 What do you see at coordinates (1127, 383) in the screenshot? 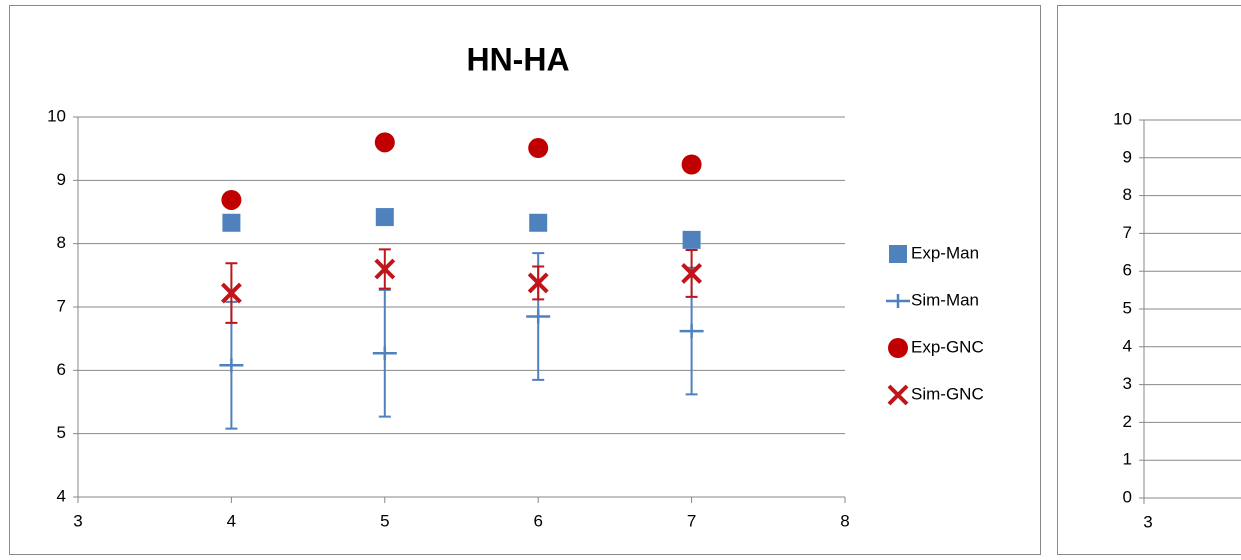
I see `y-tick-label: 3` at bounding box center [1127, 383].